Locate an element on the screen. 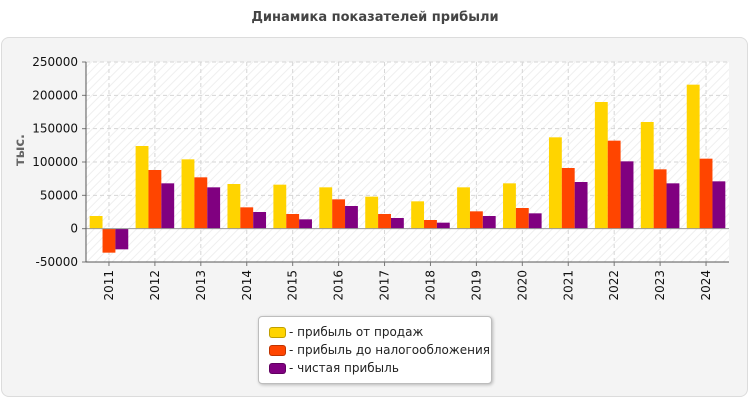 Image resolution: width=750 pixels, height=400 pixels. y-tick-label: 50000 is located at coordinates (59, 195).